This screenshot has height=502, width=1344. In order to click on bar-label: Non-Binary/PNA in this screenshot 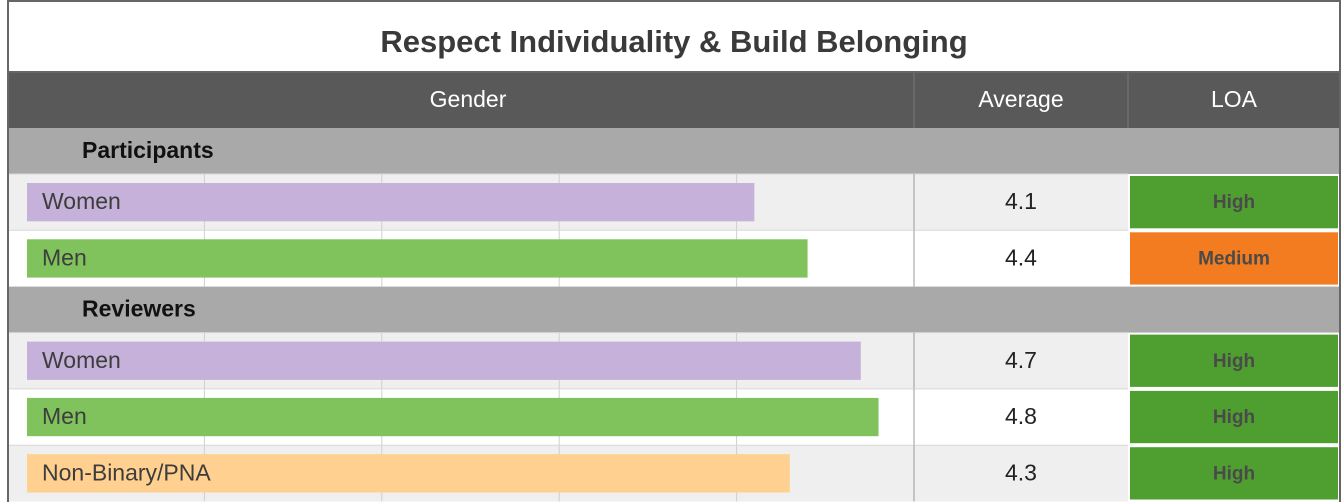, I will do `click(126, 472)`.